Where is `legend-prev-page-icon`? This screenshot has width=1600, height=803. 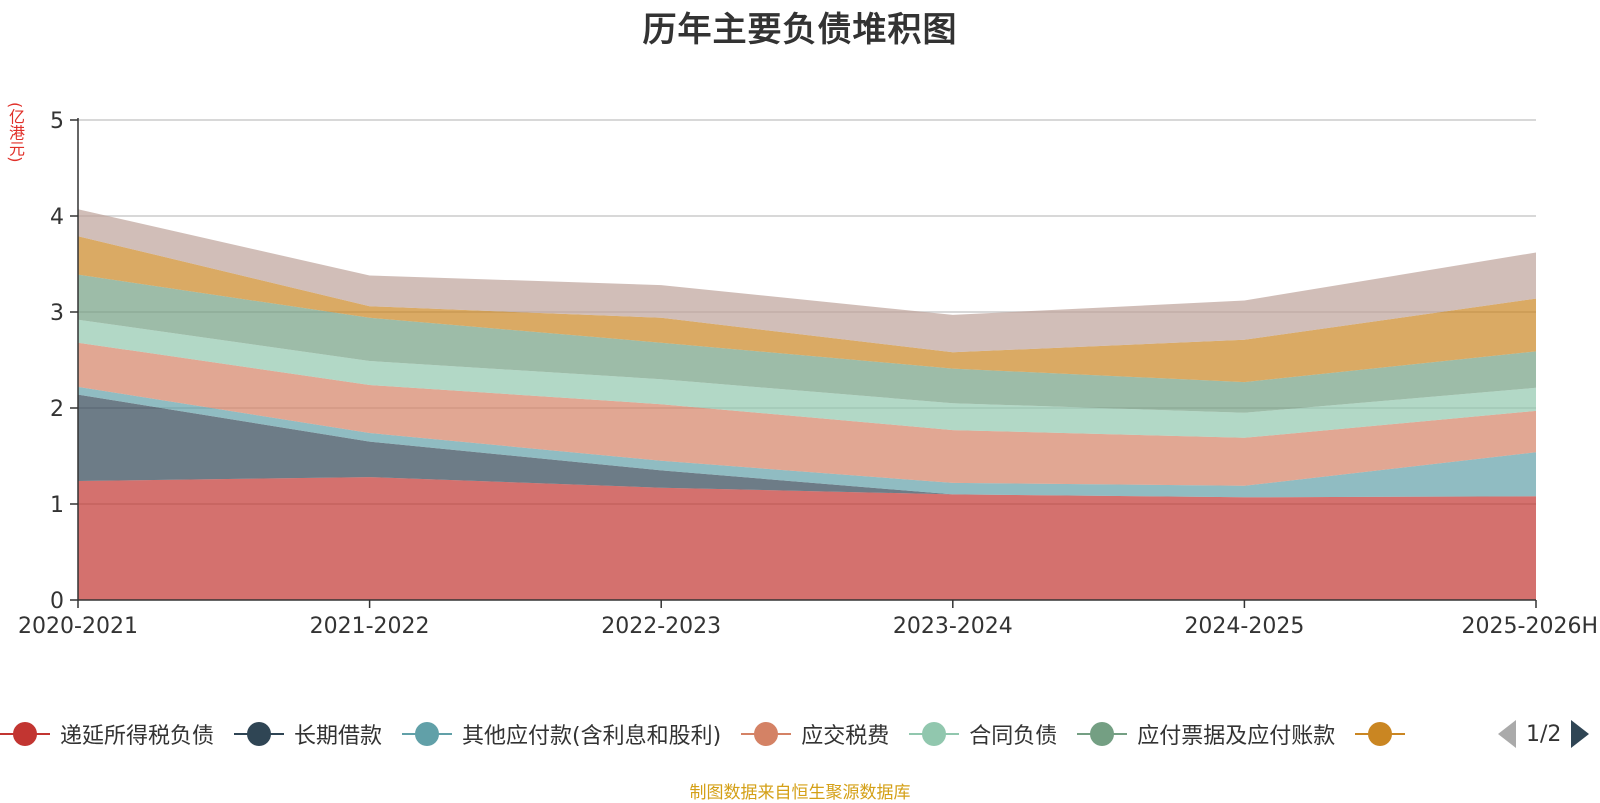 legend-prev-page-icon is located at coordinates (1507, 734).